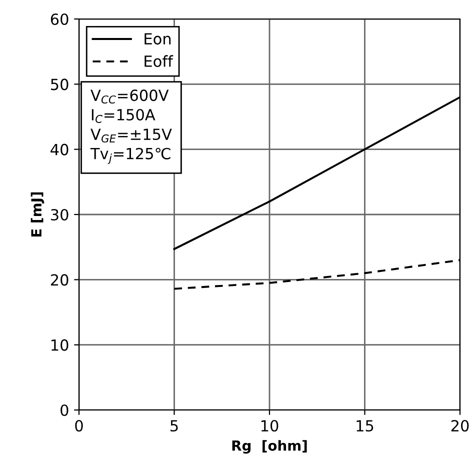 The width and height of the screenshot is (475, 468). Describe the element at coordinates (157, 39) in the screenshot. I see `legend-label: Eon` at that location.